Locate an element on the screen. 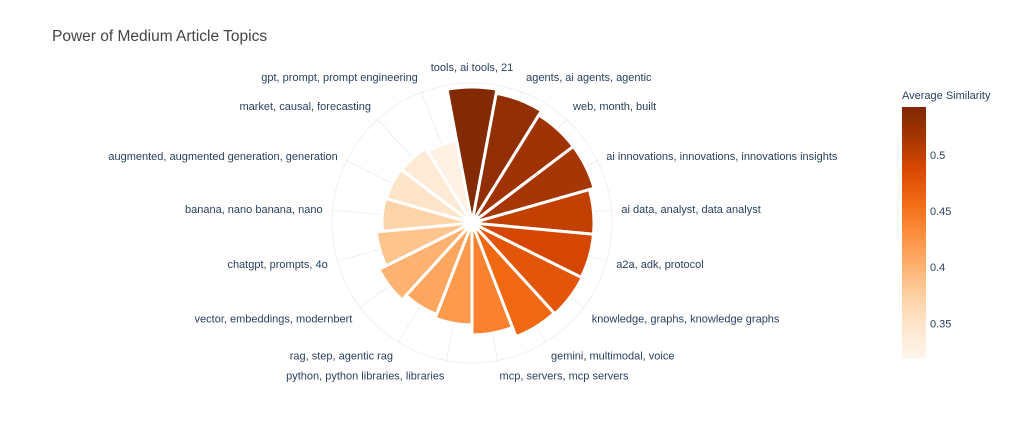 This screenshot has width=1024, height=433. category-label: gemini, multimodal, voice is located at coordinates (613, 357).